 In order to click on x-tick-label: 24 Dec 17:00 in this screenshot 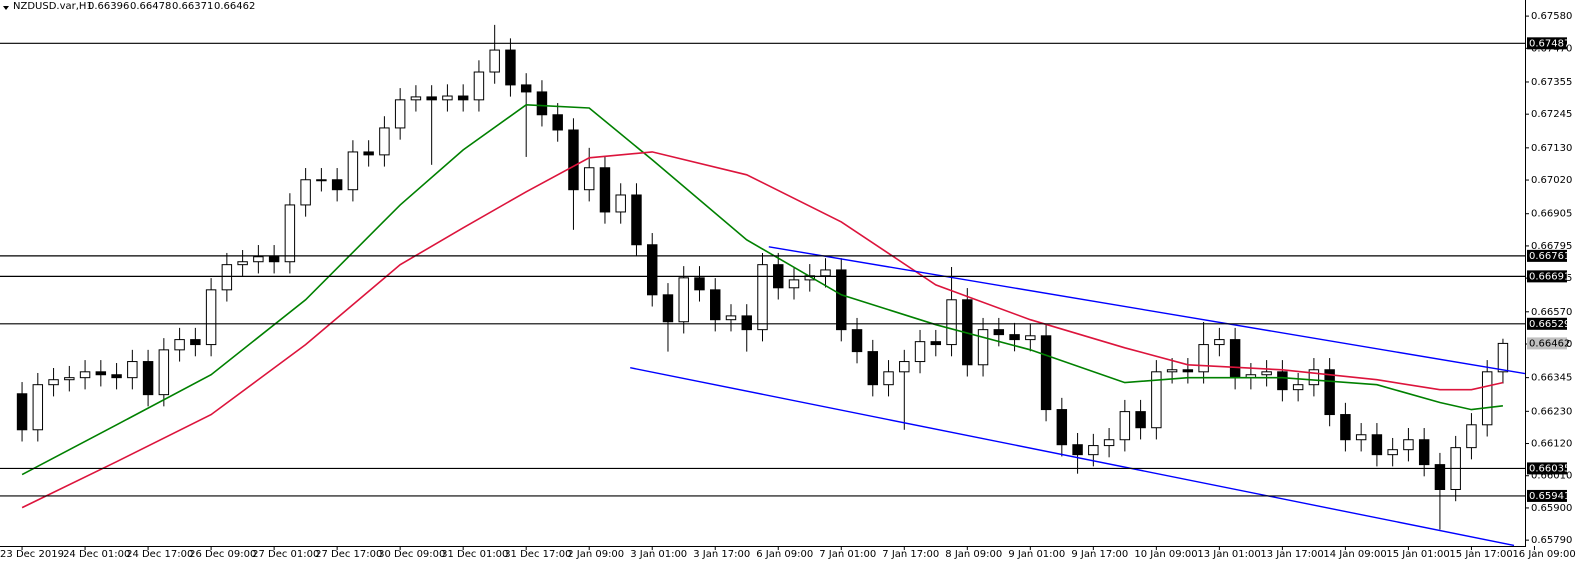, I will do `click(159, 554)`.